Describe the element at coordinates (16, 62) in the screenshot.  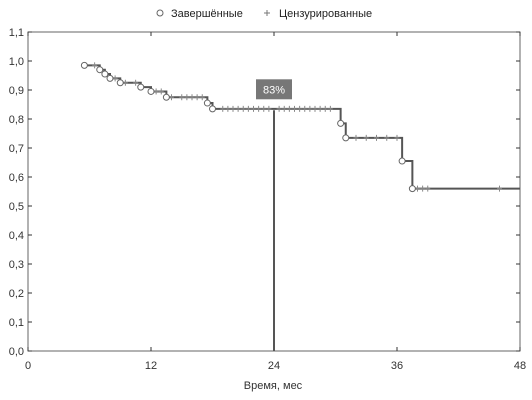
I see `y-tick-label: 1,0` at that location.